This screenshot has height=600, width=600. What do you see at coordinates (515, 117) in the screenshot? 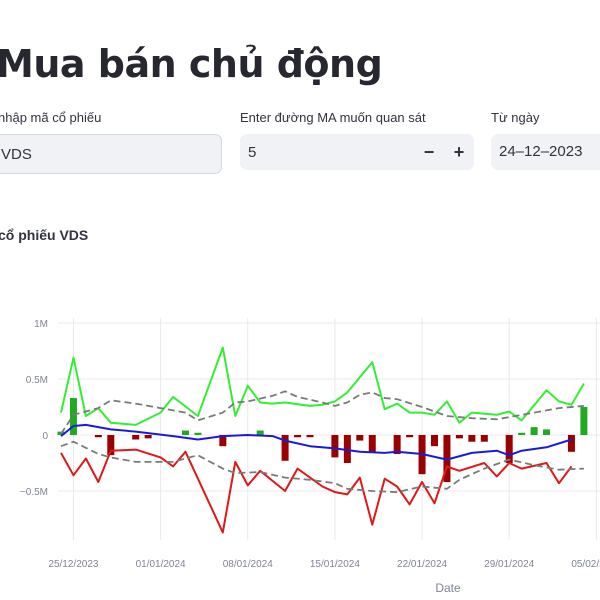
I see `from-date-label: Từ ngày` at bounding box center [515, 117].